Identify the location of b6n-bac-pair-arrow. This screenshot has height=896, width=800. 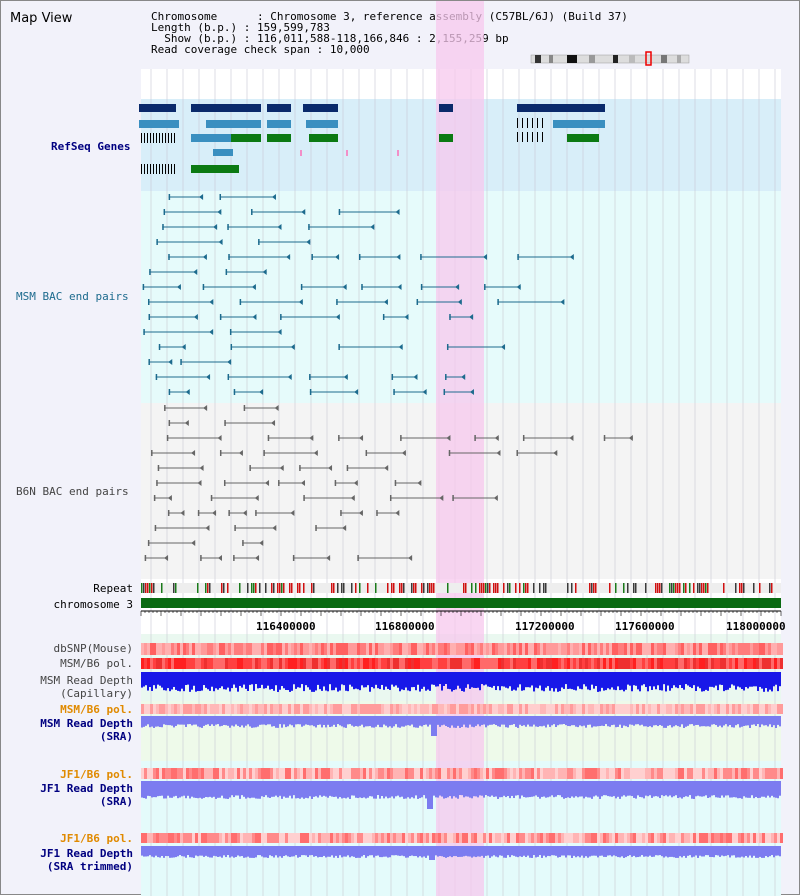
(498, 453).